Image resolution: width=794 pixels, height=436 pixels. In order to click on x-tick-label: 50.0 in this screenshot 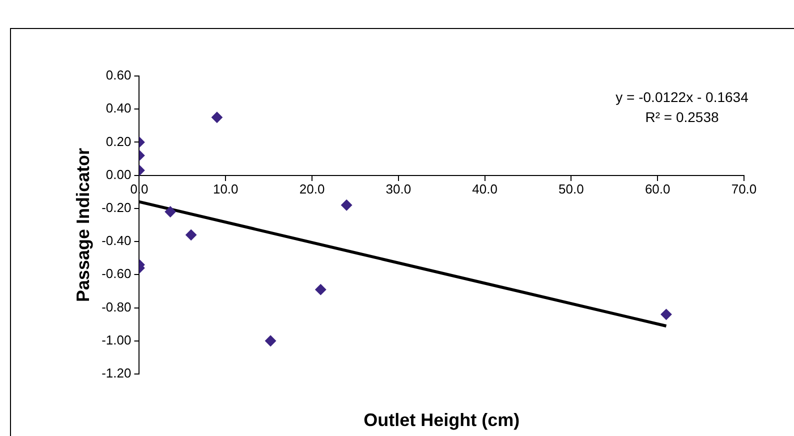, I will do `click(571, 189)`.